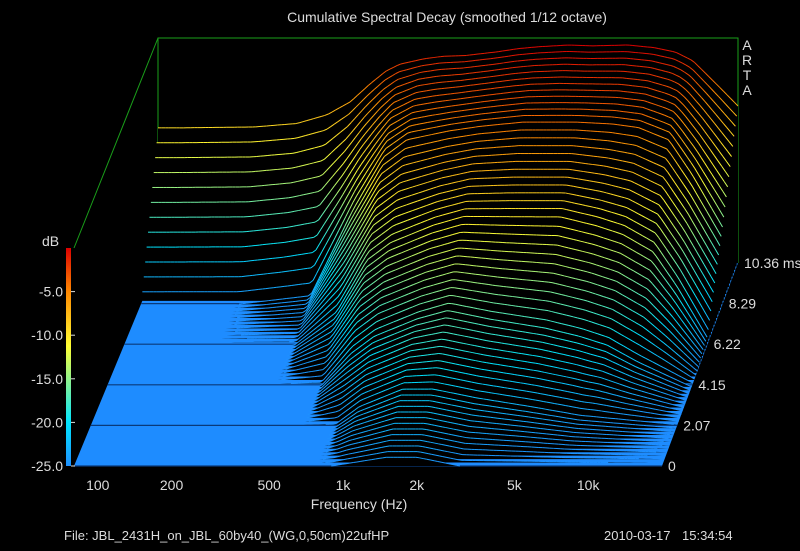 This screenshot has width=800, height=551. Describe the element at coordinates (727, 344) in the screenshot. I see `time-tick-label: 6.22` at that location.